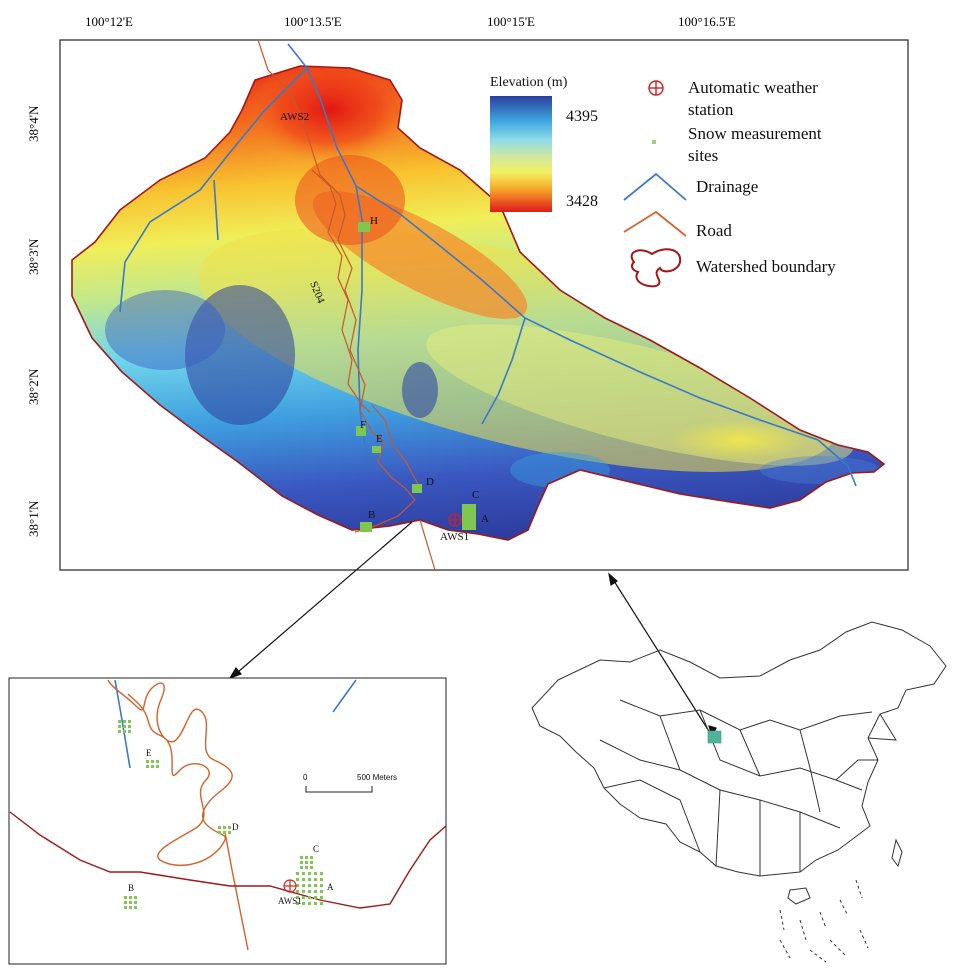  Describe the element at coordinates (363, 425) in the screenshot. I see `label-site-f: F` at that location.